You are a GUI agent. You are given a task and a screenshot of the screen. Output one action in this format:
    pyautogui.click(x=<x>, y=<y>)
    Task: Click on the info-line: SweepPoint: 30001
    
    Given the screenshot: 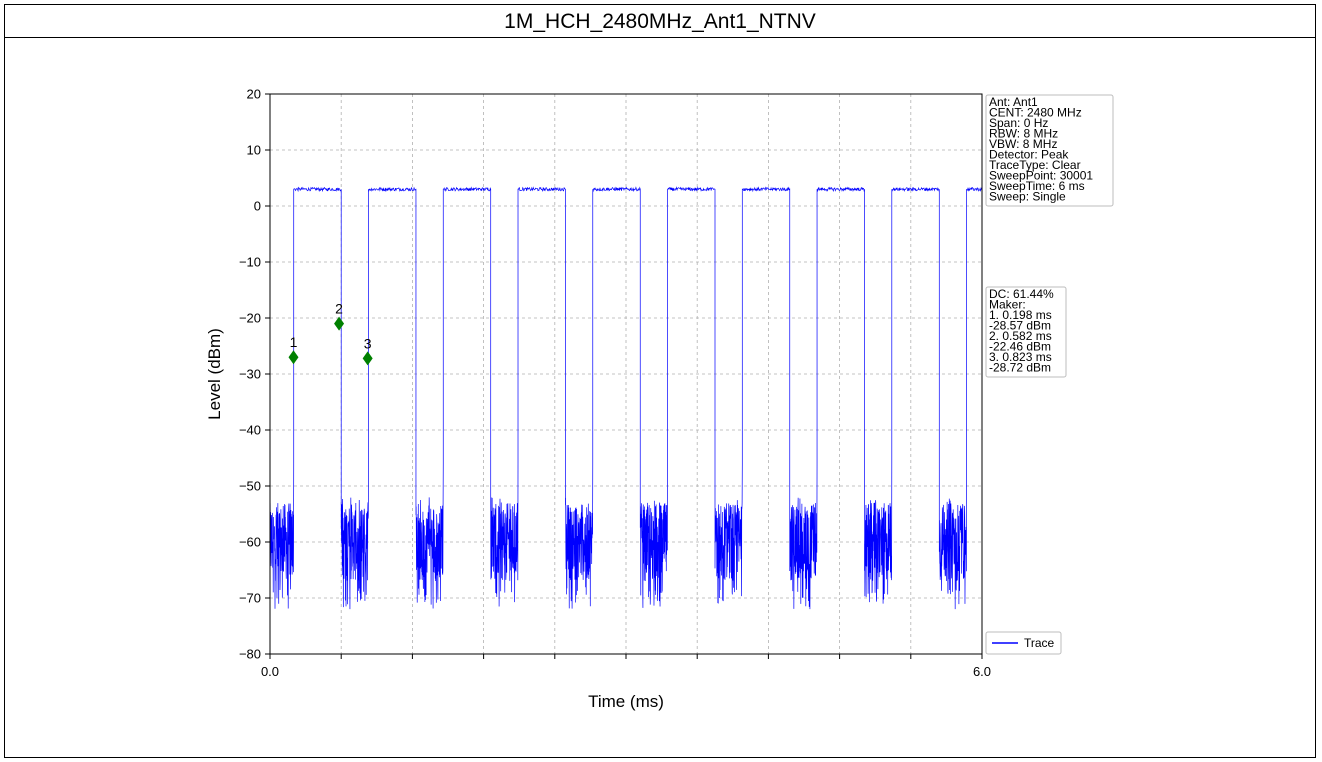 What is the action you would take?
    pyautogui.click(x=1041, y=176)
    